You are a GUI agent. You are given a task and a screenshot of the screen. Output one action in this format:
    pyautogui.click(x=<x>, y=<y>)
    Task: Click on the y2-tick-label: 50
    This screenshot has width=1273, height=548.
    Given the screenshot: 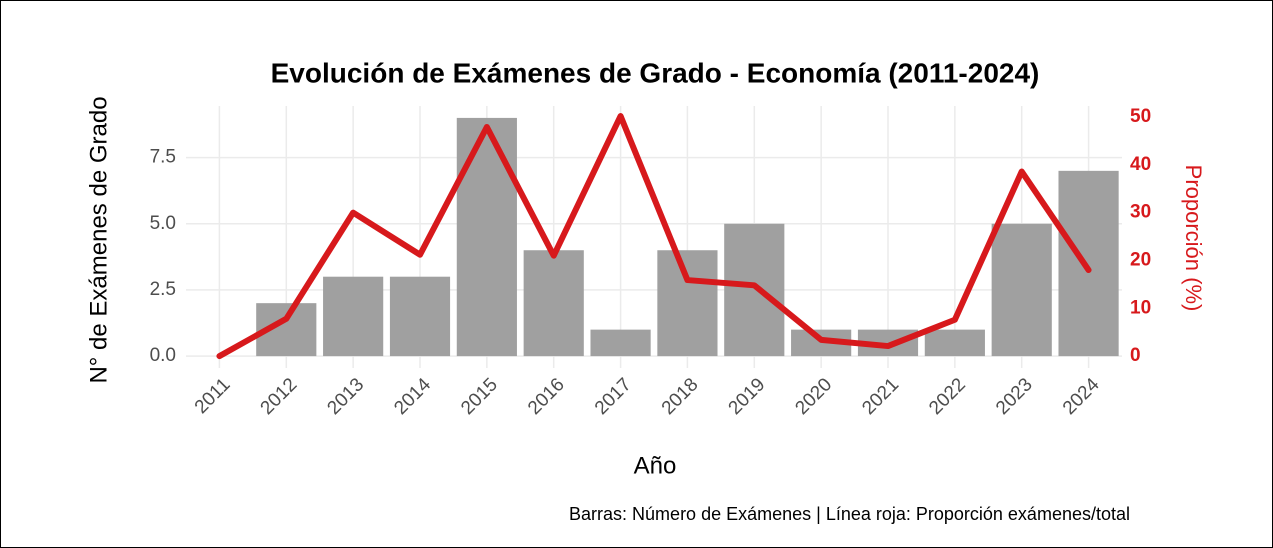 What is the action you would take?
    pyautogui.click(x=1140, y=116)
    